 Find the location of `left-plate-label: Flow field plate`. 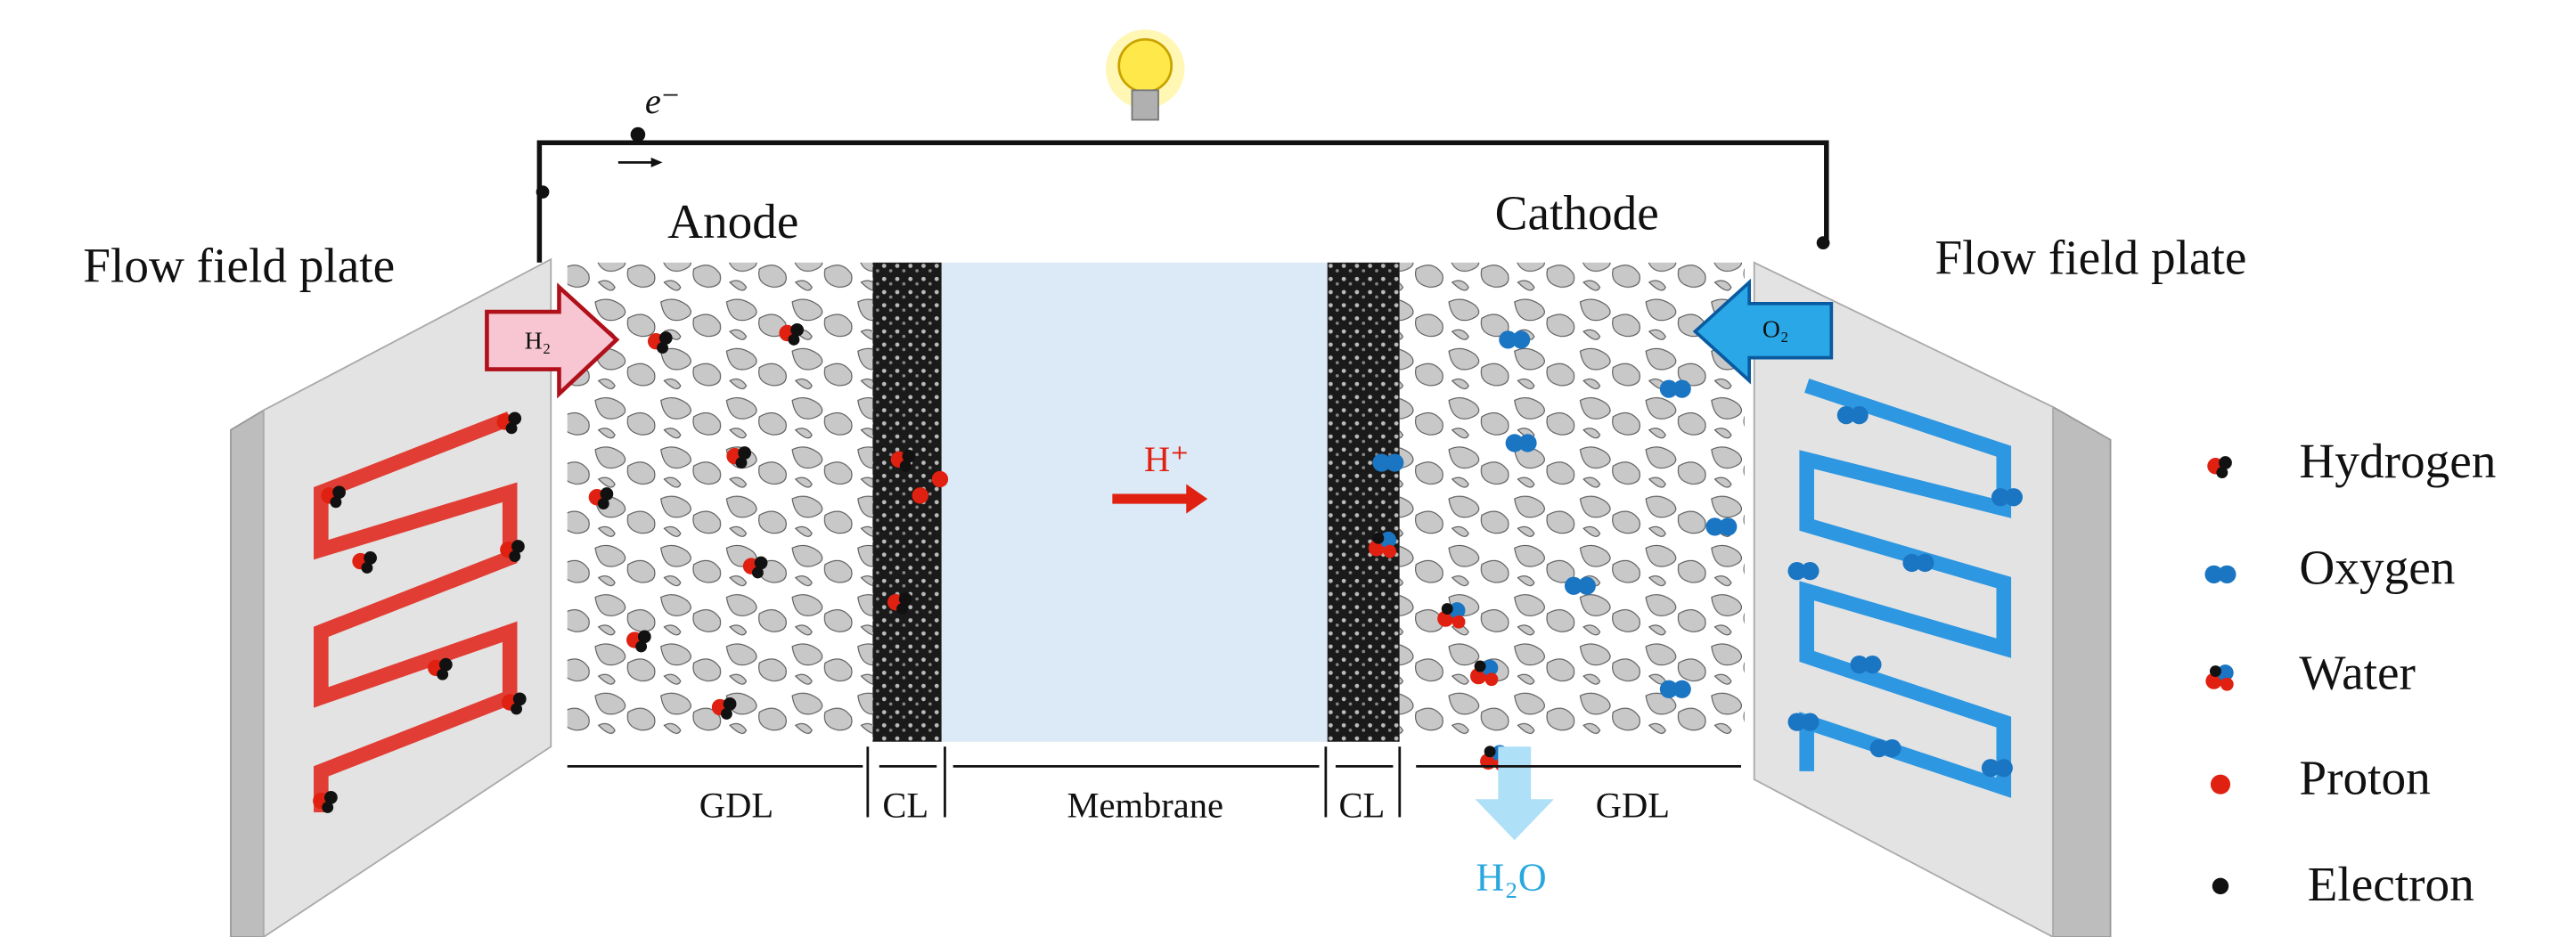

left-plate-label: Flow field plate is located at coordinates (239, 266).